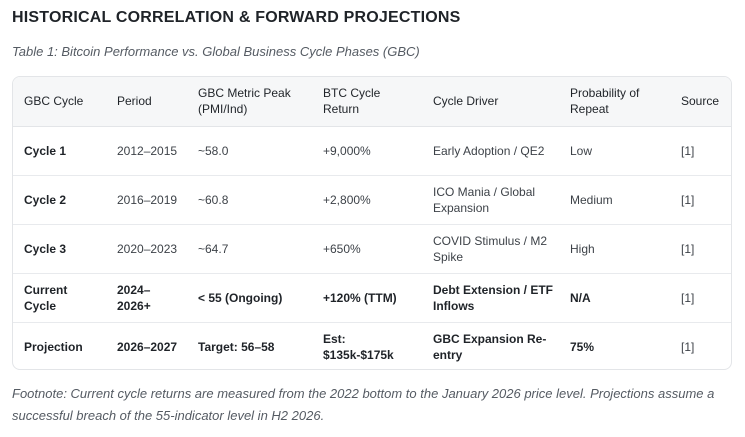 The width and height of the screenshot is (745, 437). What do you see at coordinates (249, 248) in the screenshot?
I see `cell-metric-peak: ~64.7` at bounding box center [249, 248].